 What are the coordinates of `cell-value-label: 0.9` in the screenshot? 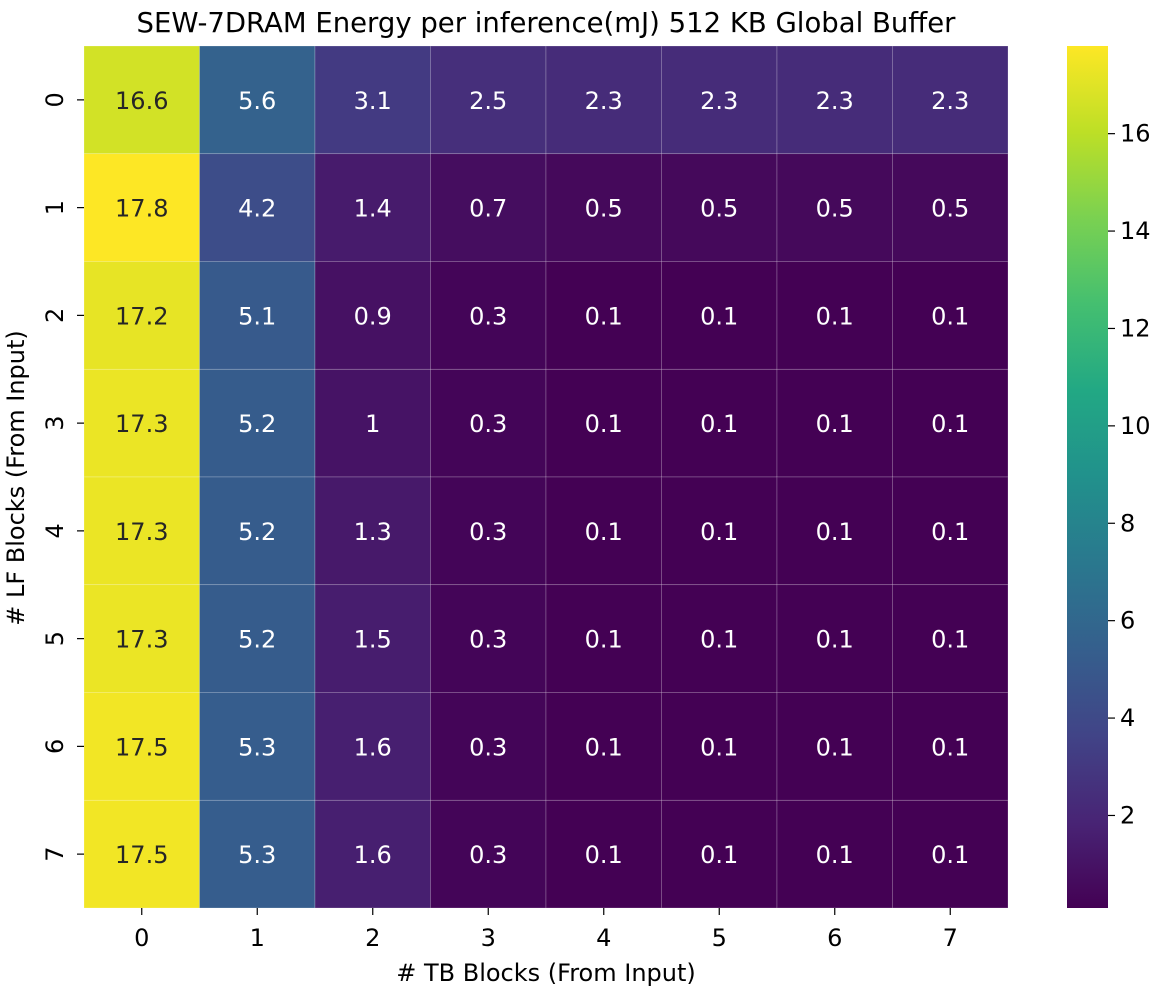 It's located at (373, 316).